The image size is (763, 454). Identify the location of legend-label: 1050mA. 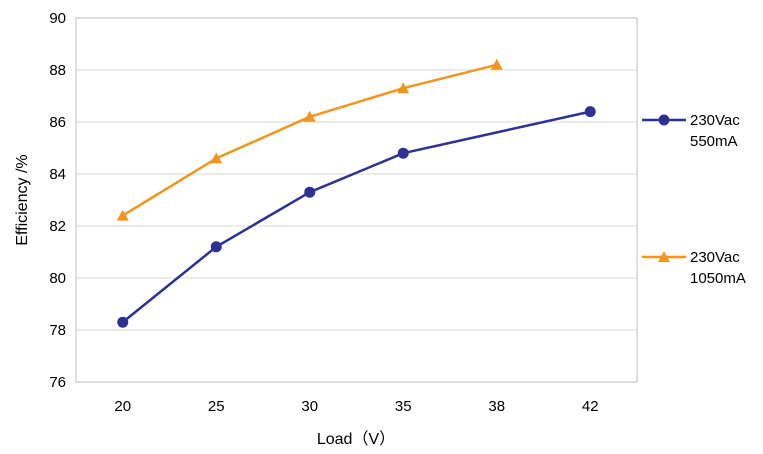
(718, 278).